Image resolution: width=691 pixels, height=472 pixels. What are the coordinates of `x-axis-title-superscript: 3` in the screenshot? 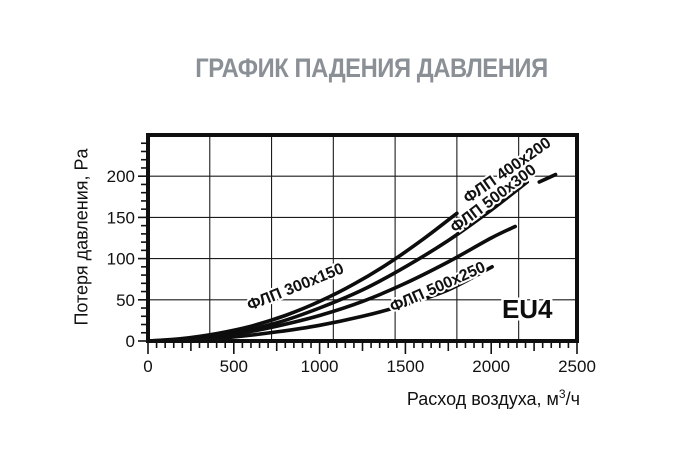 It's located at (562, 394).